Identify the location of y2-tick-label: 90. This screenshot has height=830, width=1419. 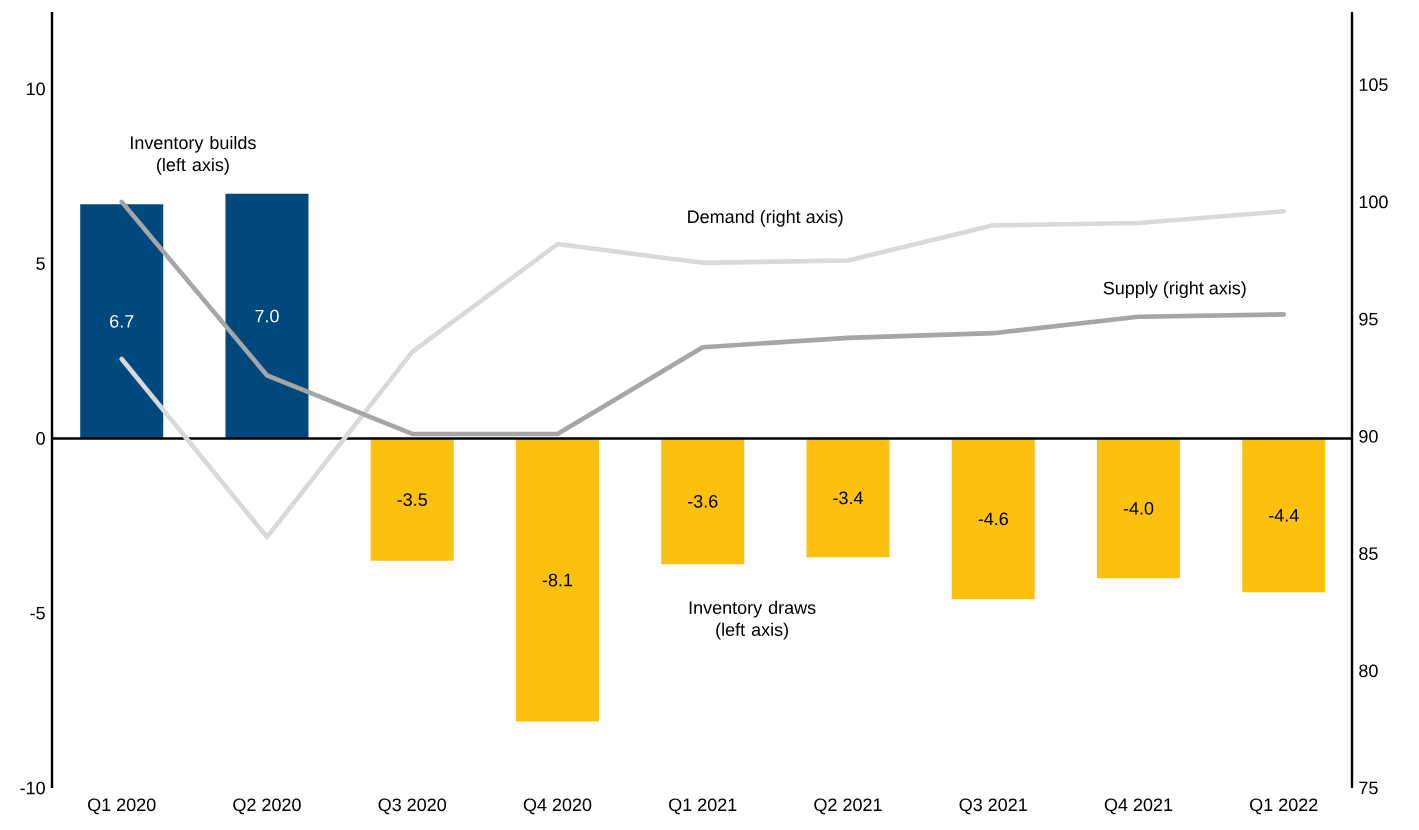
(1368, 436).